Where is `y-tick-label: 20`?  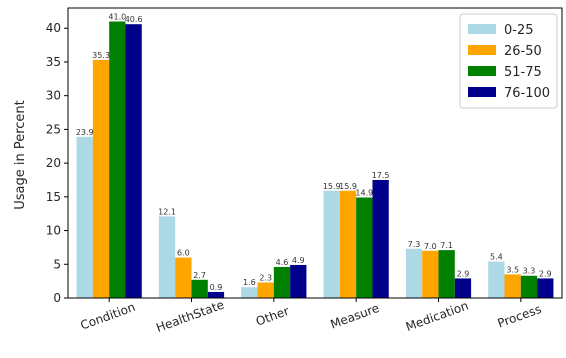 y-tick-label: 20 is located at coordinates (53, 163).